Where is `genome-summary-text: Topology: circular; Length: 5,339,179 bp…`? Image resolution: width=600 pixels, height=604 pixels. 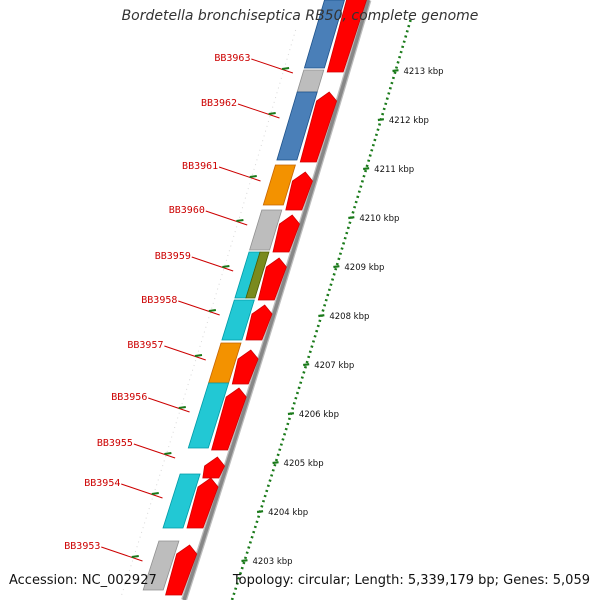
genome-summary-text: Topology: circular; Length: 5,339,179 bp… is located at coordinates (411, 580).